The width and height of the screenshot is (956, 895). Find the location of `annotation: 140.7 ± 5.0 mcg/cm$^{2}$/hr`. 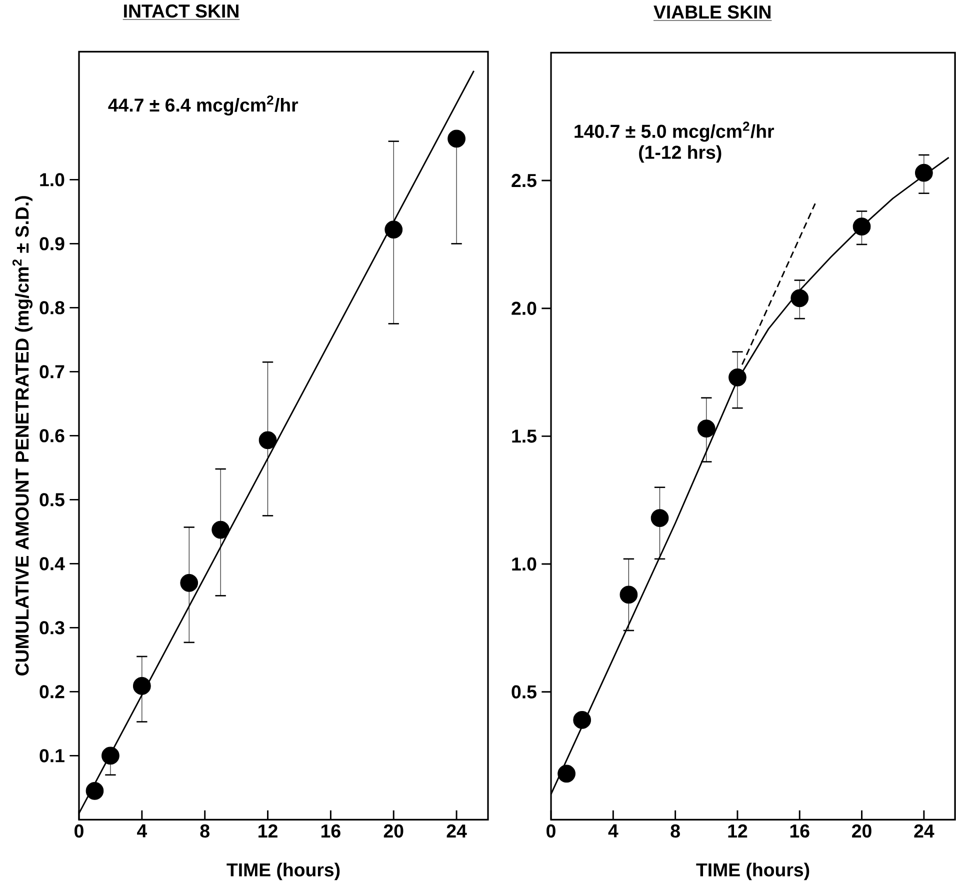

annotation: 140.7 ± 5.0 mcg/cm$^{2}$/hr is located at coordinates (674, 132).